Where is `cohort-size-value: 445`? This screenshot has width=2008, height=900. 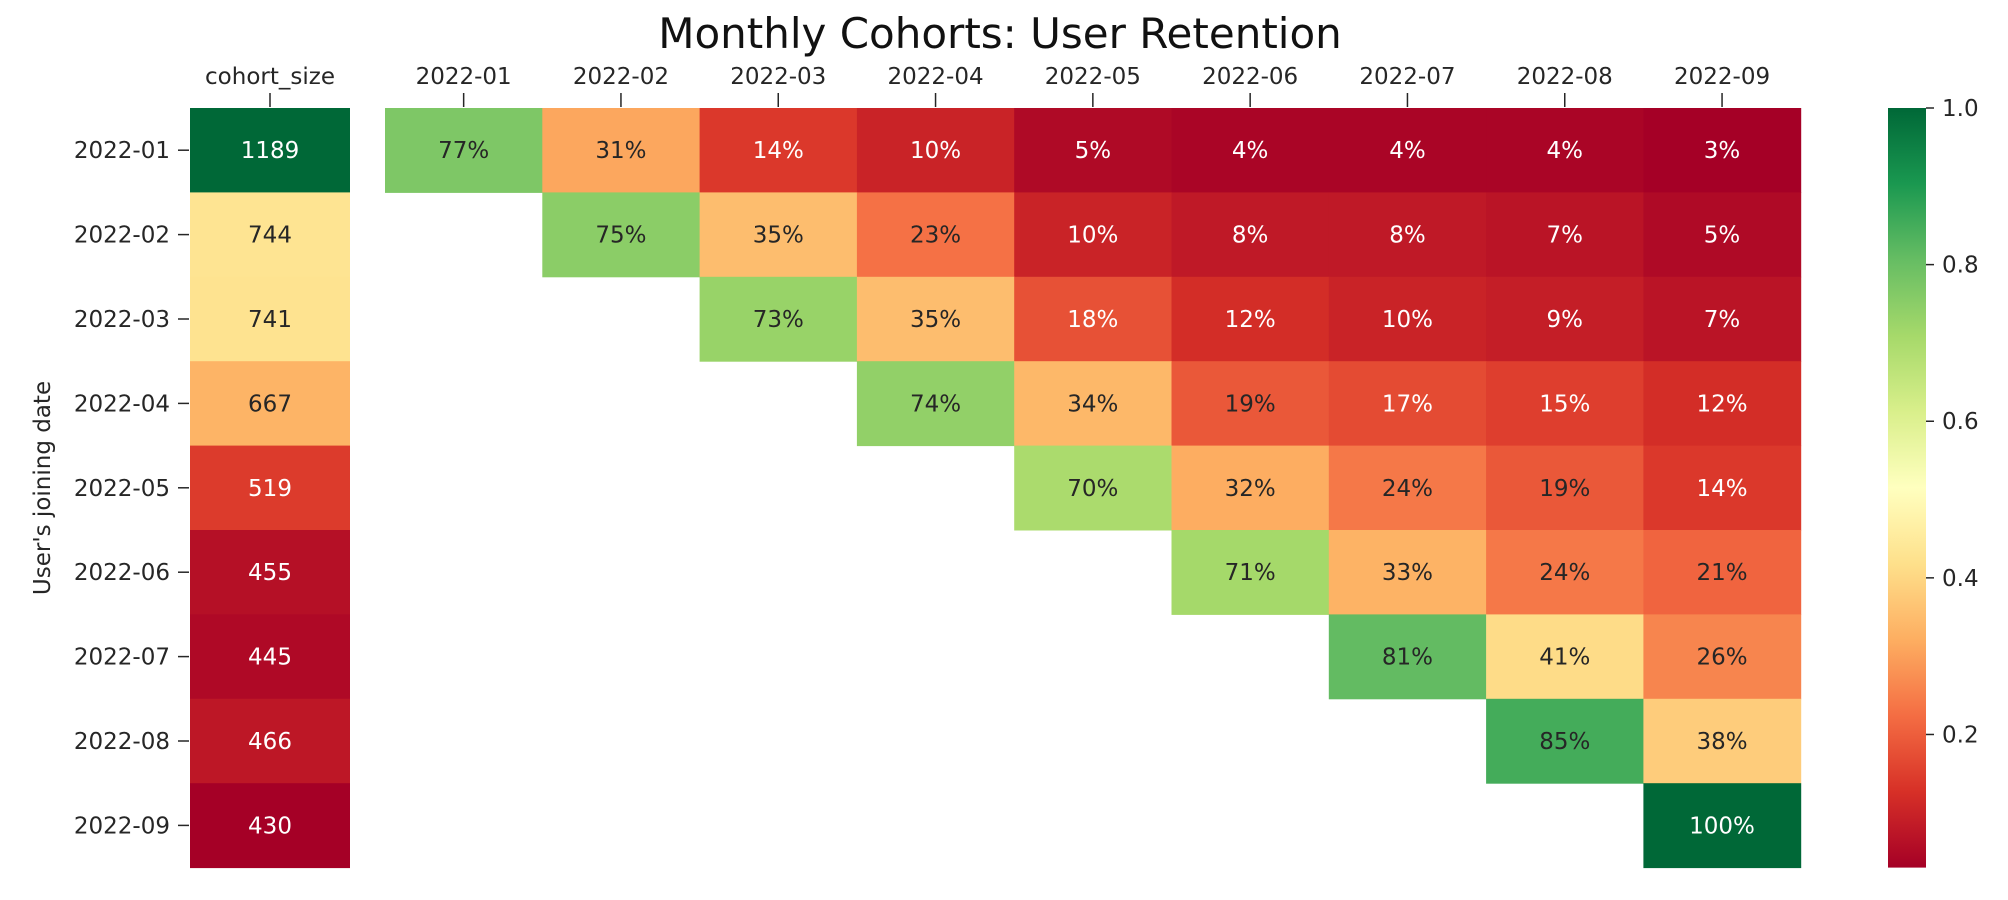
cohort-size-value: 445 is located at coordinates (270, 658).